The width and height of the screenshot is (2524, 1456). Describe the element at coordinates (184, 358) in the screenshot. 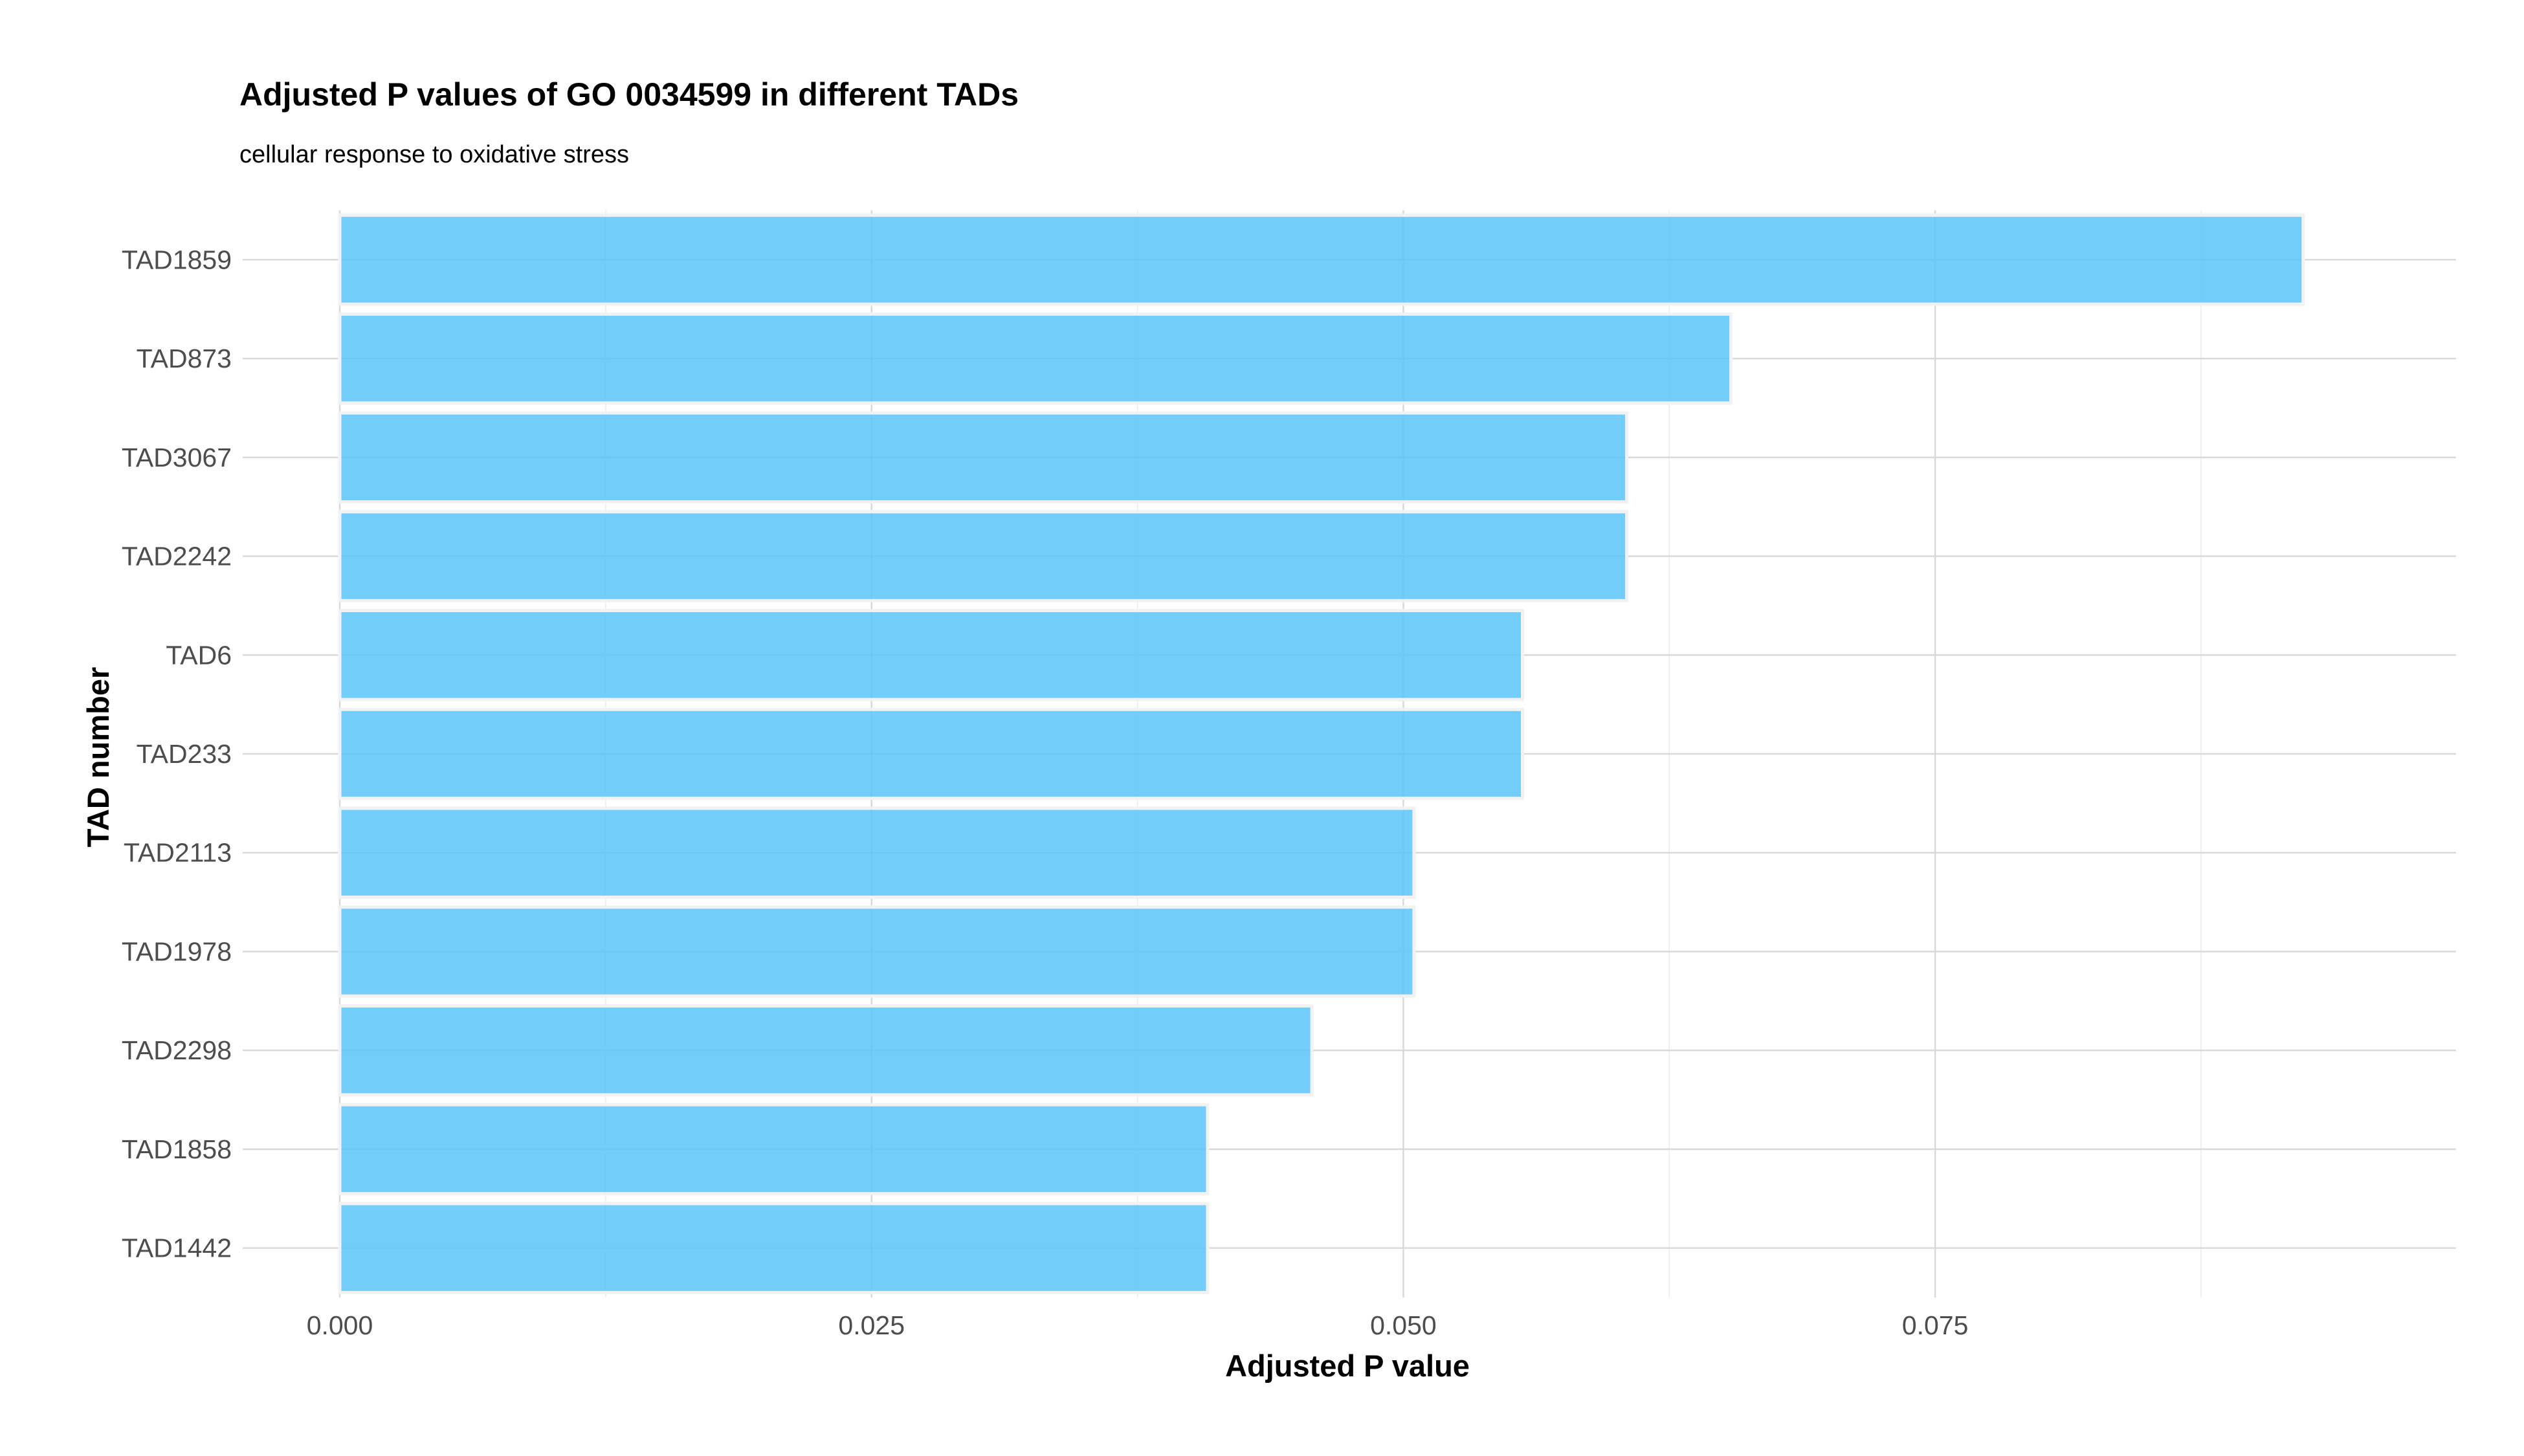

I see `y-tick-label: TAD873` at that location.